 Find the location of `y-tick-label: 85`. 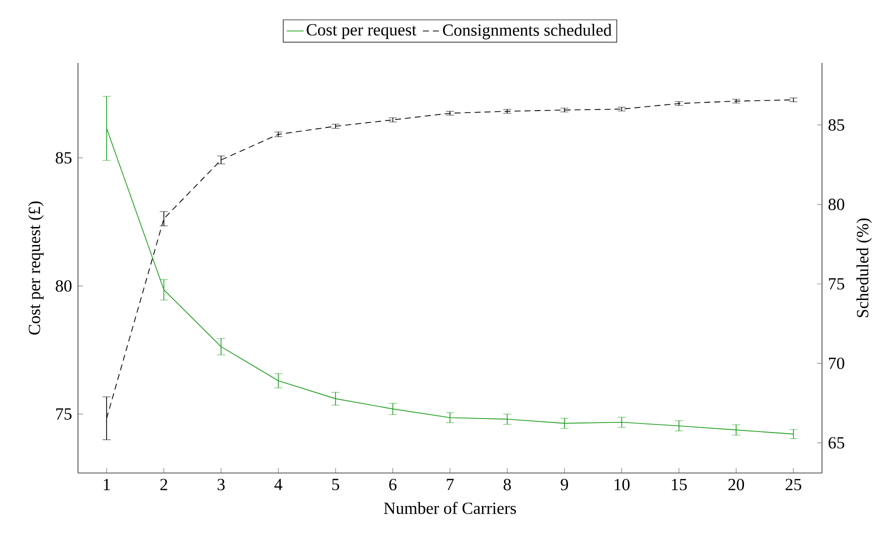

y-tick-label: 85 is located at coordinates (64, 158).